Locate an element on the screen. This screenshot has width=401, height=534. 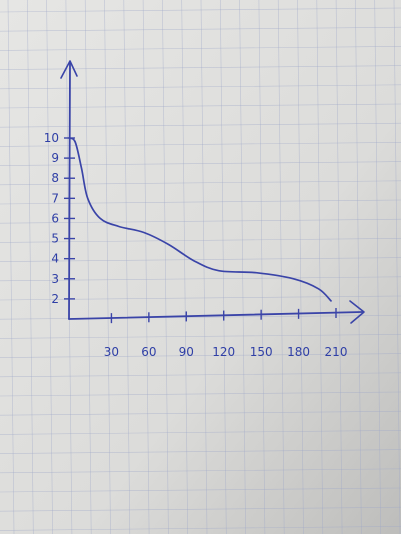
y-tick-label: 2 is located at coordinates (55, 299).